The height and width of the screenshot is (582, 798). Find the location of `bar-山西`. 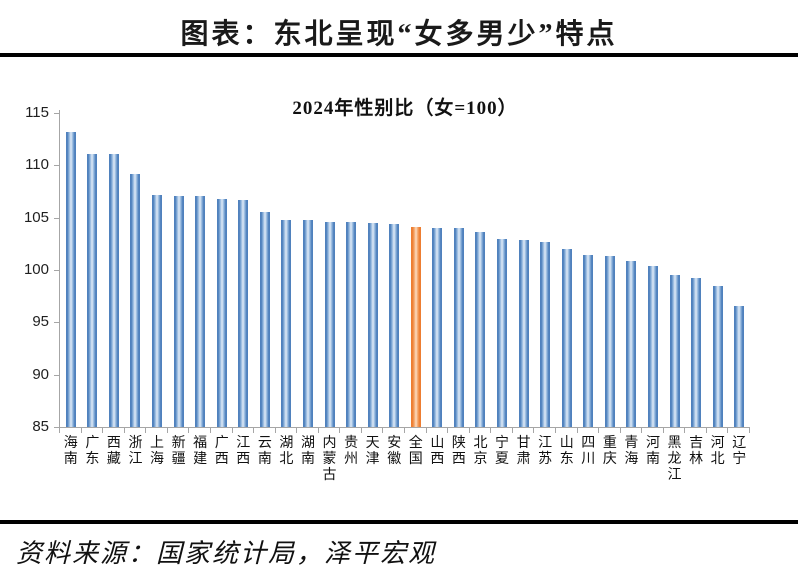

bar-山西 is located at coordinates (437, 327).